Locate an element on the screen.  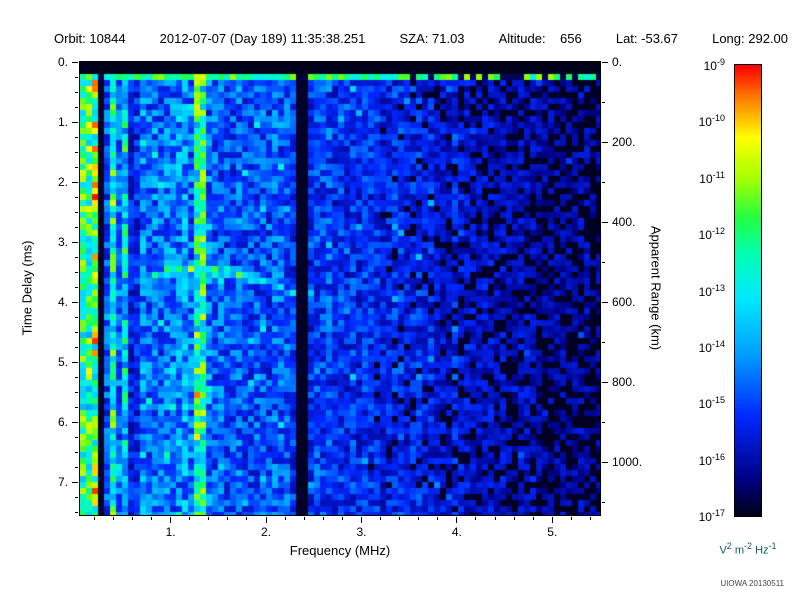
colorbar-tick-label: 10-17 is located at coordinates (711, 516).